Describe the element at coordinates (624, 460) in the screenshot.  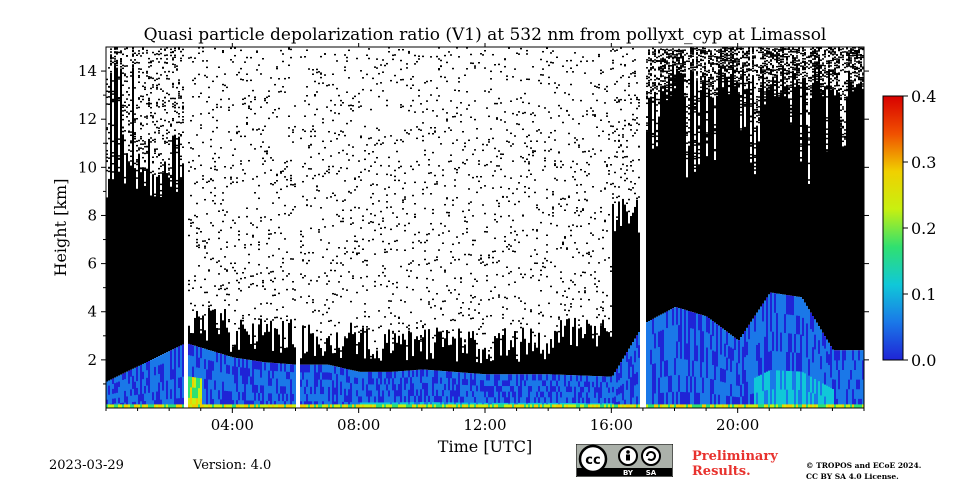
I see `cc-by-sa-badge: cc BY SA` at that location.